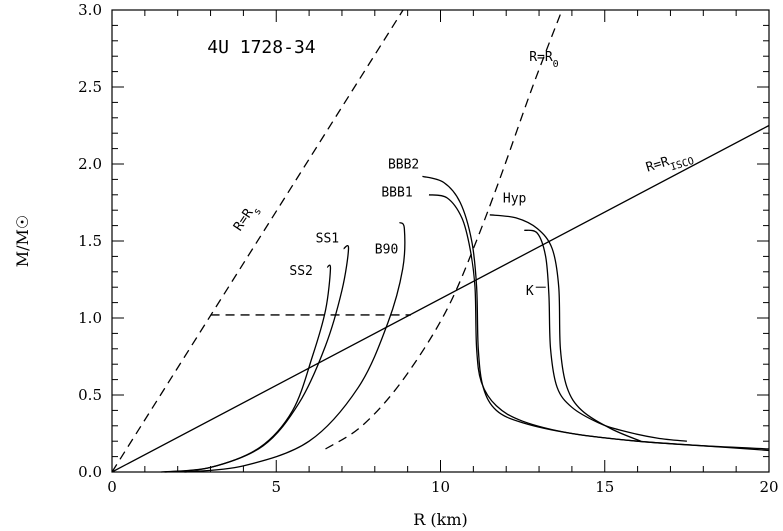  Describe the element at coordinates (604, 487) in the screenshot. I see `x-tick-label: 15` at that location.